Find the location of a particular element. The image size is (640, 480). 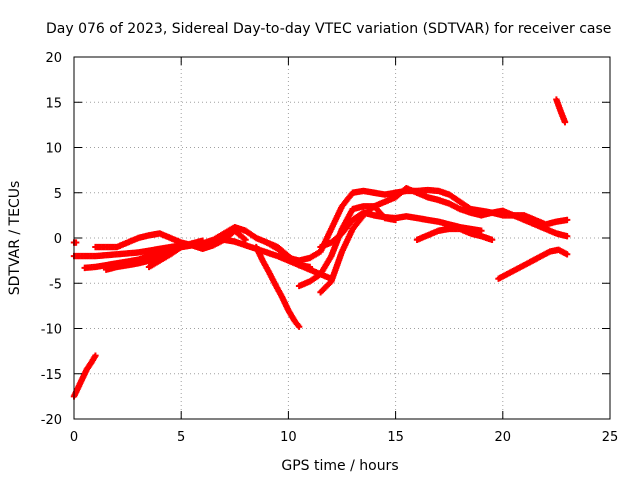

x-axis-label: GPS time / hours is located at coordinates (339, 466).